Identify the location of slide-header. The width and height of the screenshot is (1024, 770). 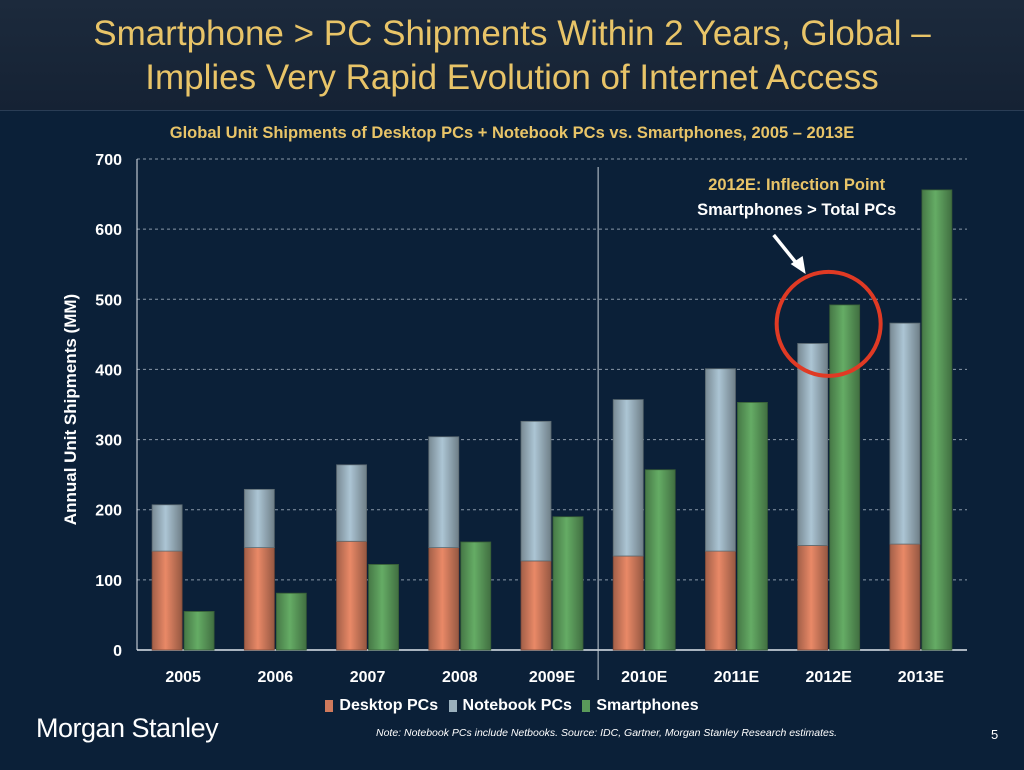
(512, 55).